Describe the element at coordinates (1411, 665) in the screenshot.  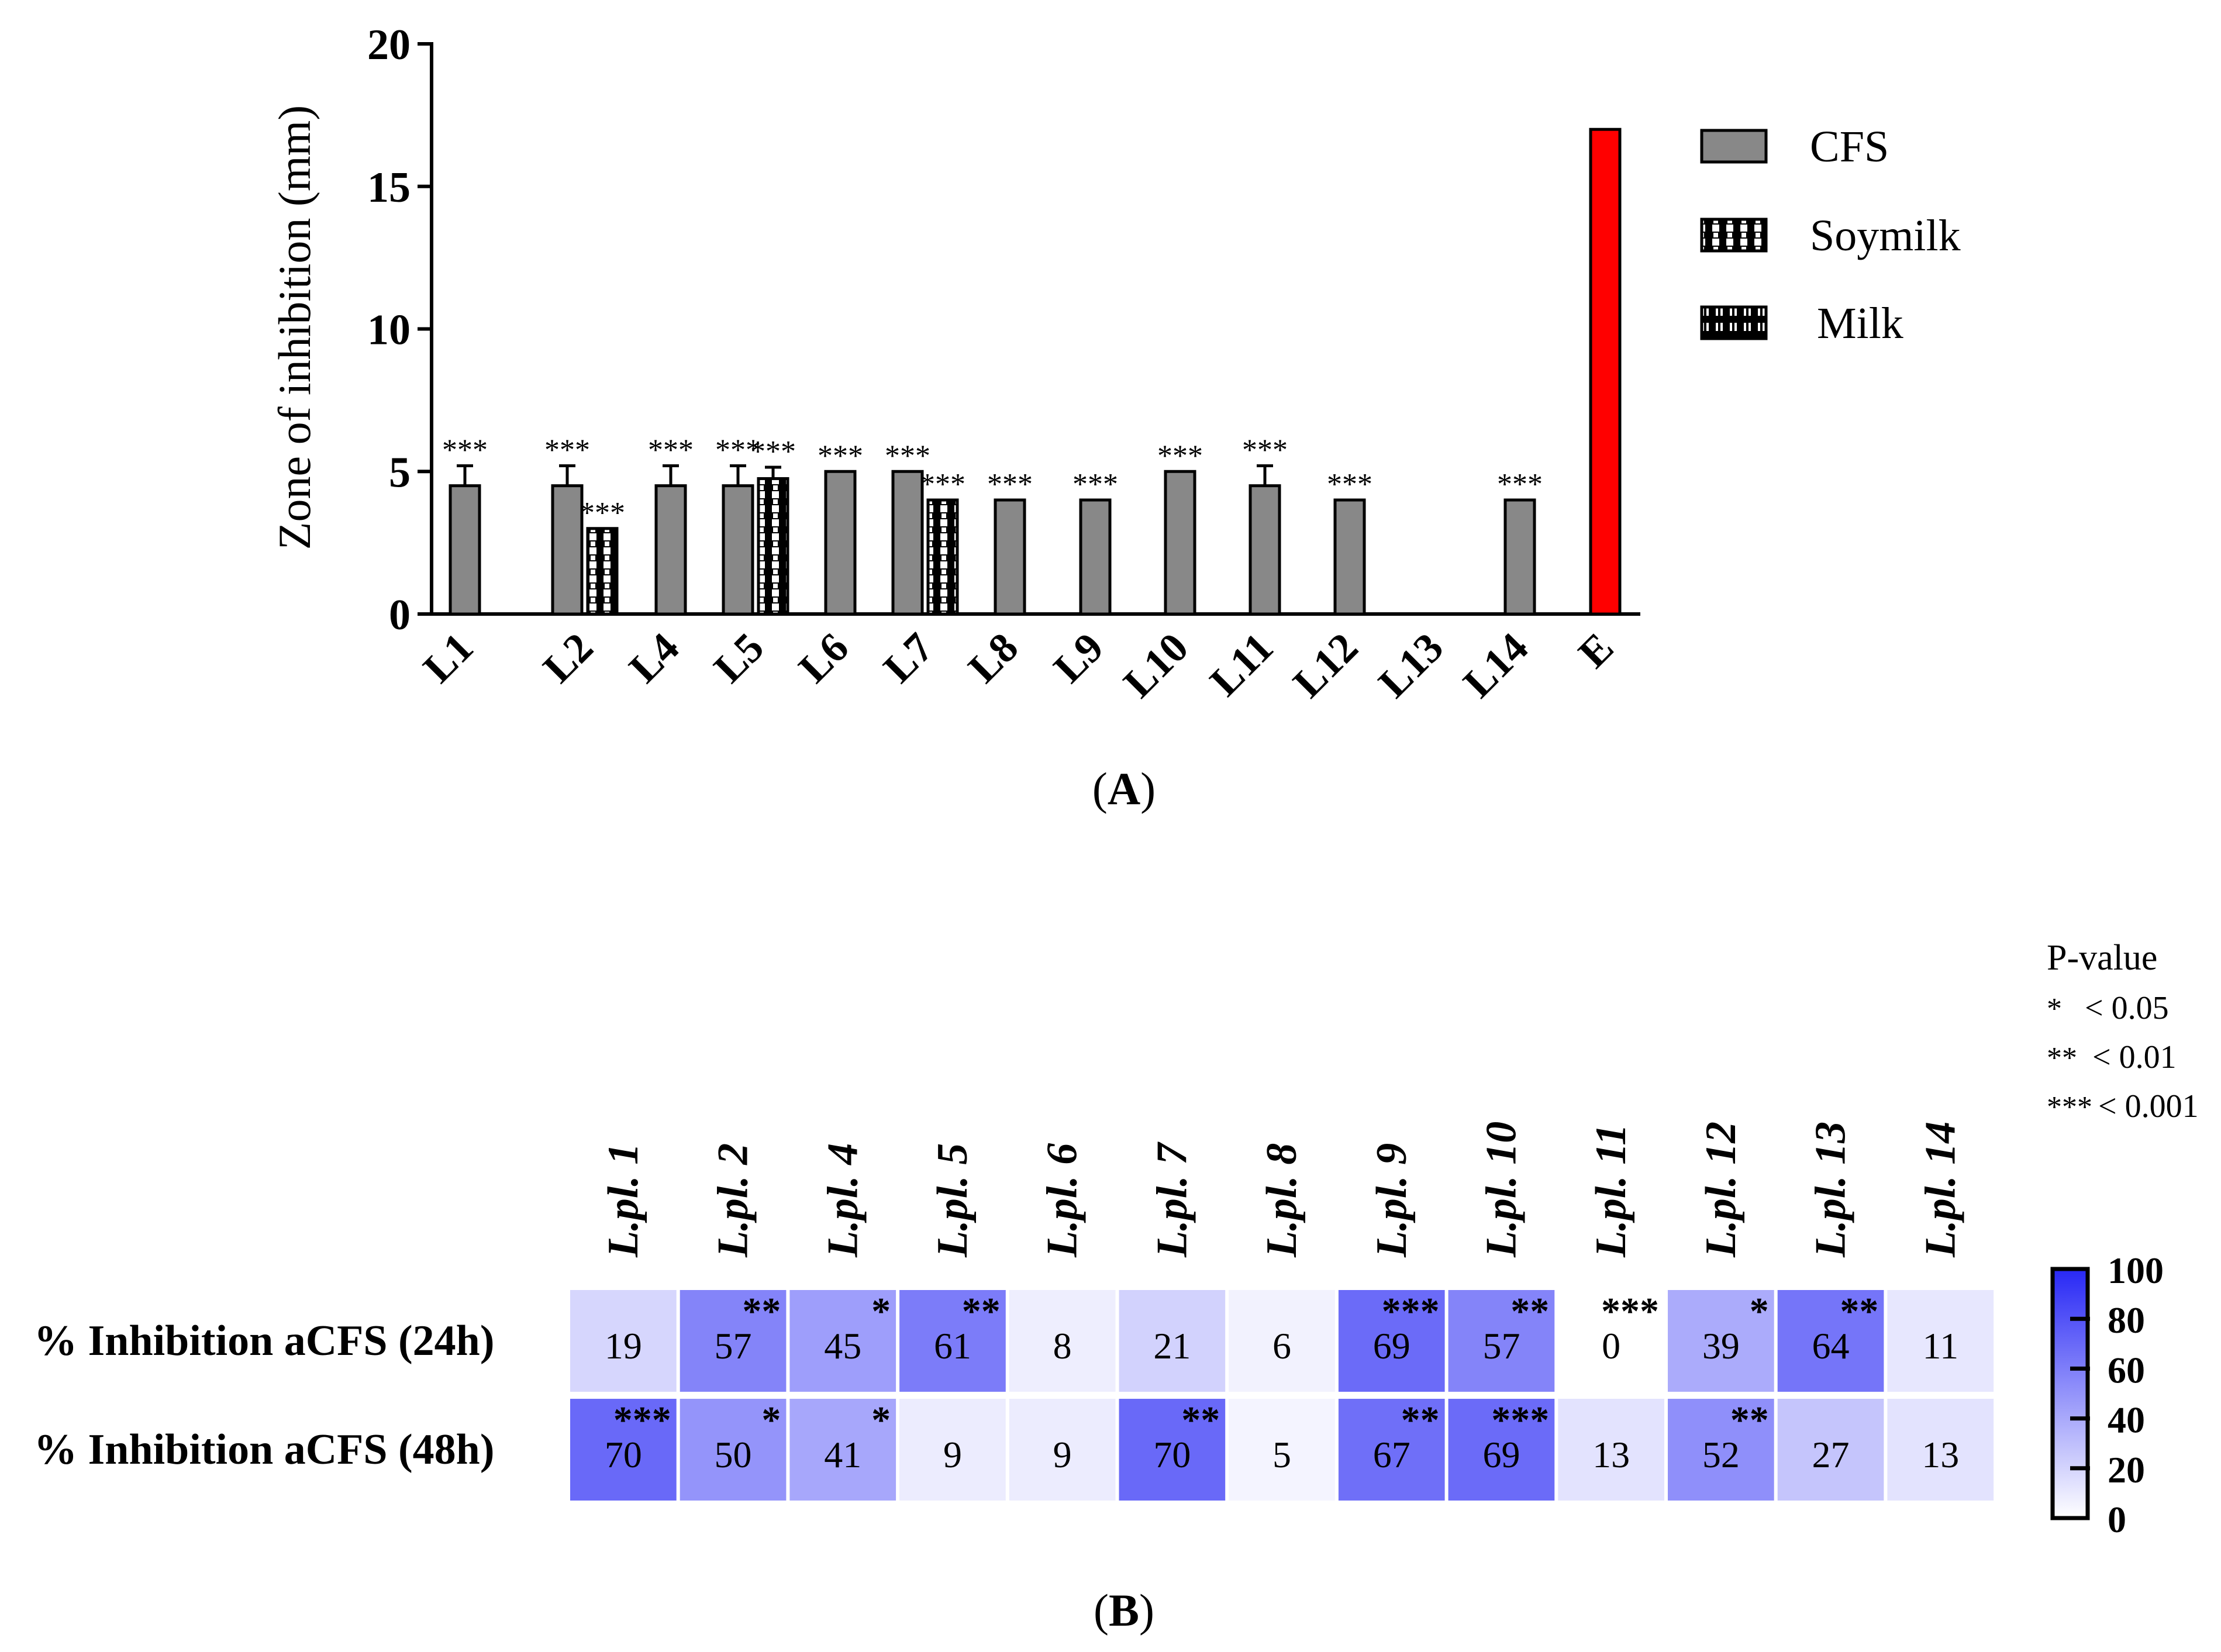
I see `x-tick-label: L13` at that location.